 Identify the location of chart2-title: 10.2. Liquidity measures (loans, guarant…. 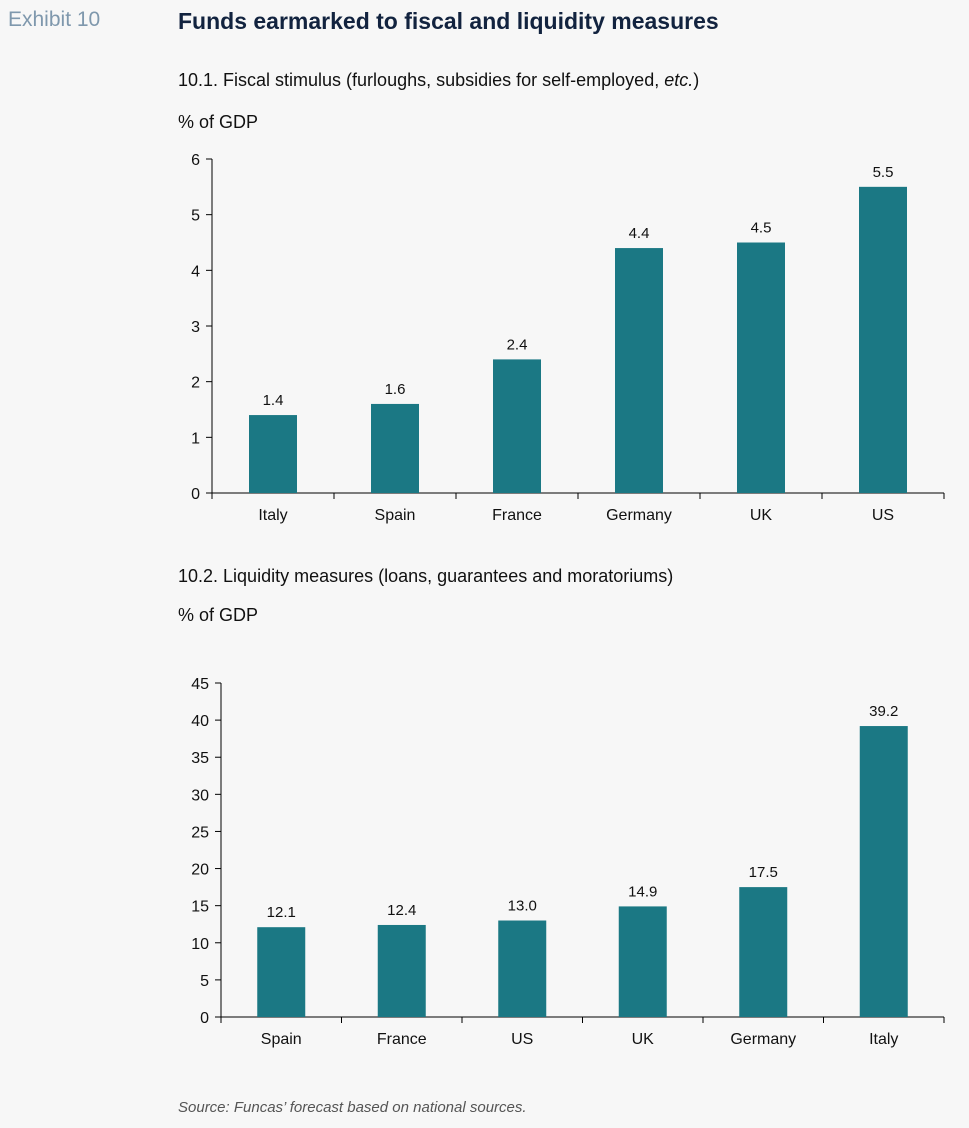
(426, 576).